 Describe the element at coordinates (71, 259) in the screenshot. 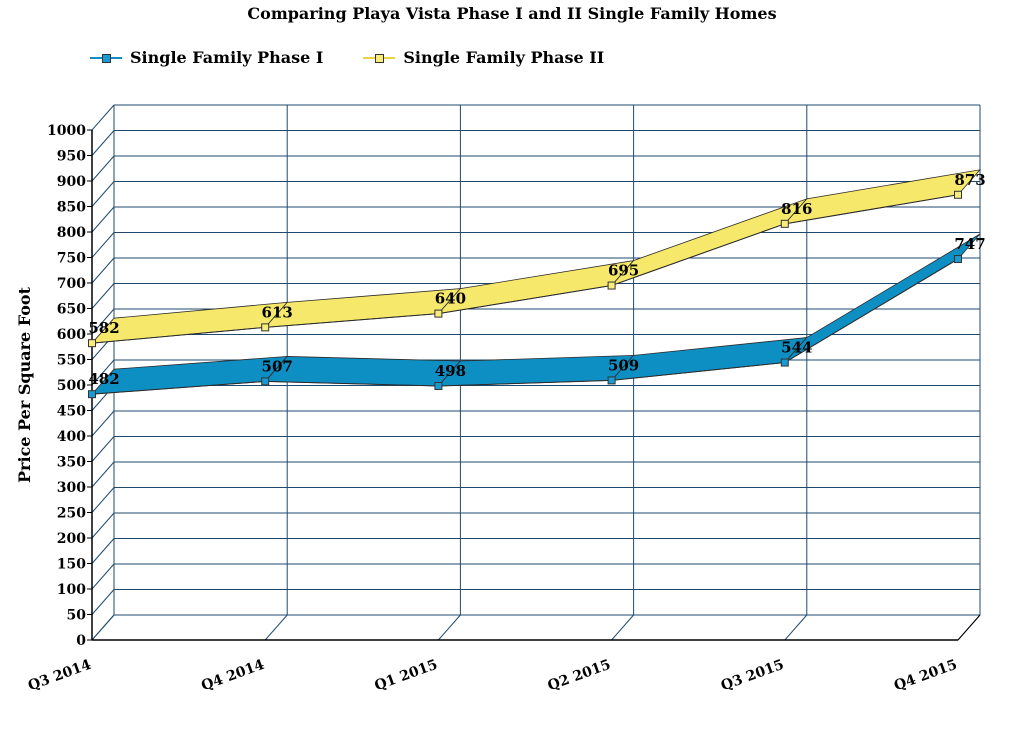

I see `y-tick-label: 750` at that location.